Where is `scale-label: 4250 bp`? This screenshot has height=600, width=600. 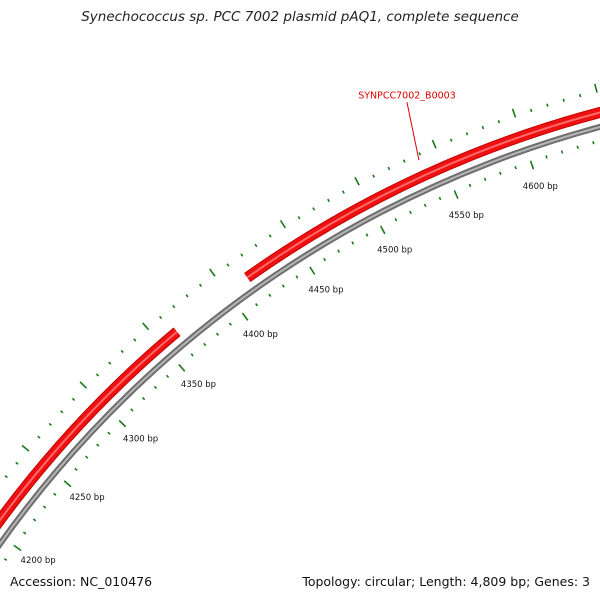
scale-label: 4250 bp is located at coordinates (86, 498).